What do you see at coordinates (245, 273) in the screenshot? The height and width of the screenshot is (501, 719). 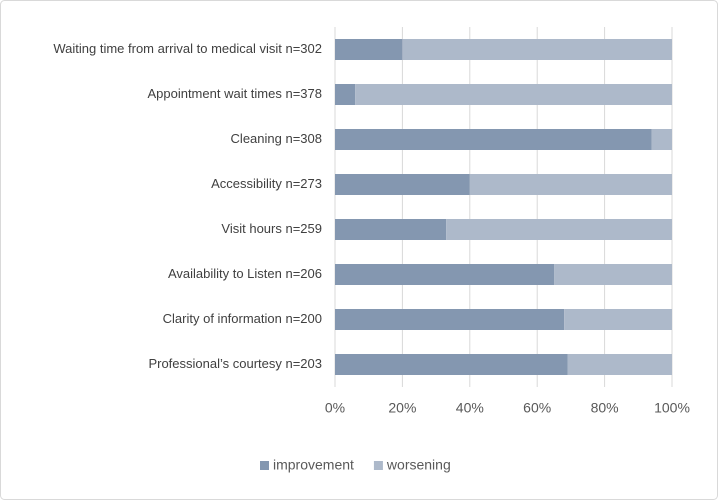 I see `y-tick-label: Availability to Listen n=206` at bounding box center [245, 273].